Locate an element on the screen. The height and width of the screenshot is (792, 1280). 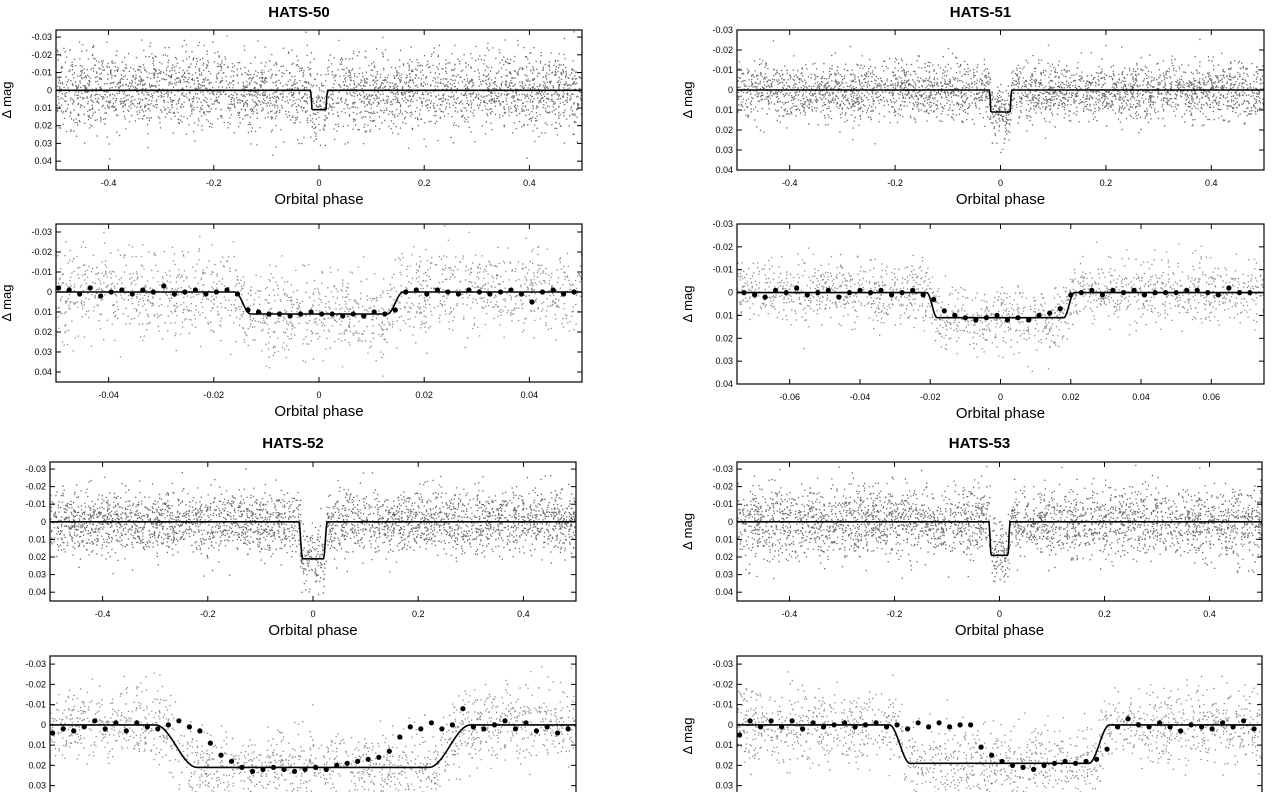
x-tick-label: -0.2 is located at coordinates (214, 183).